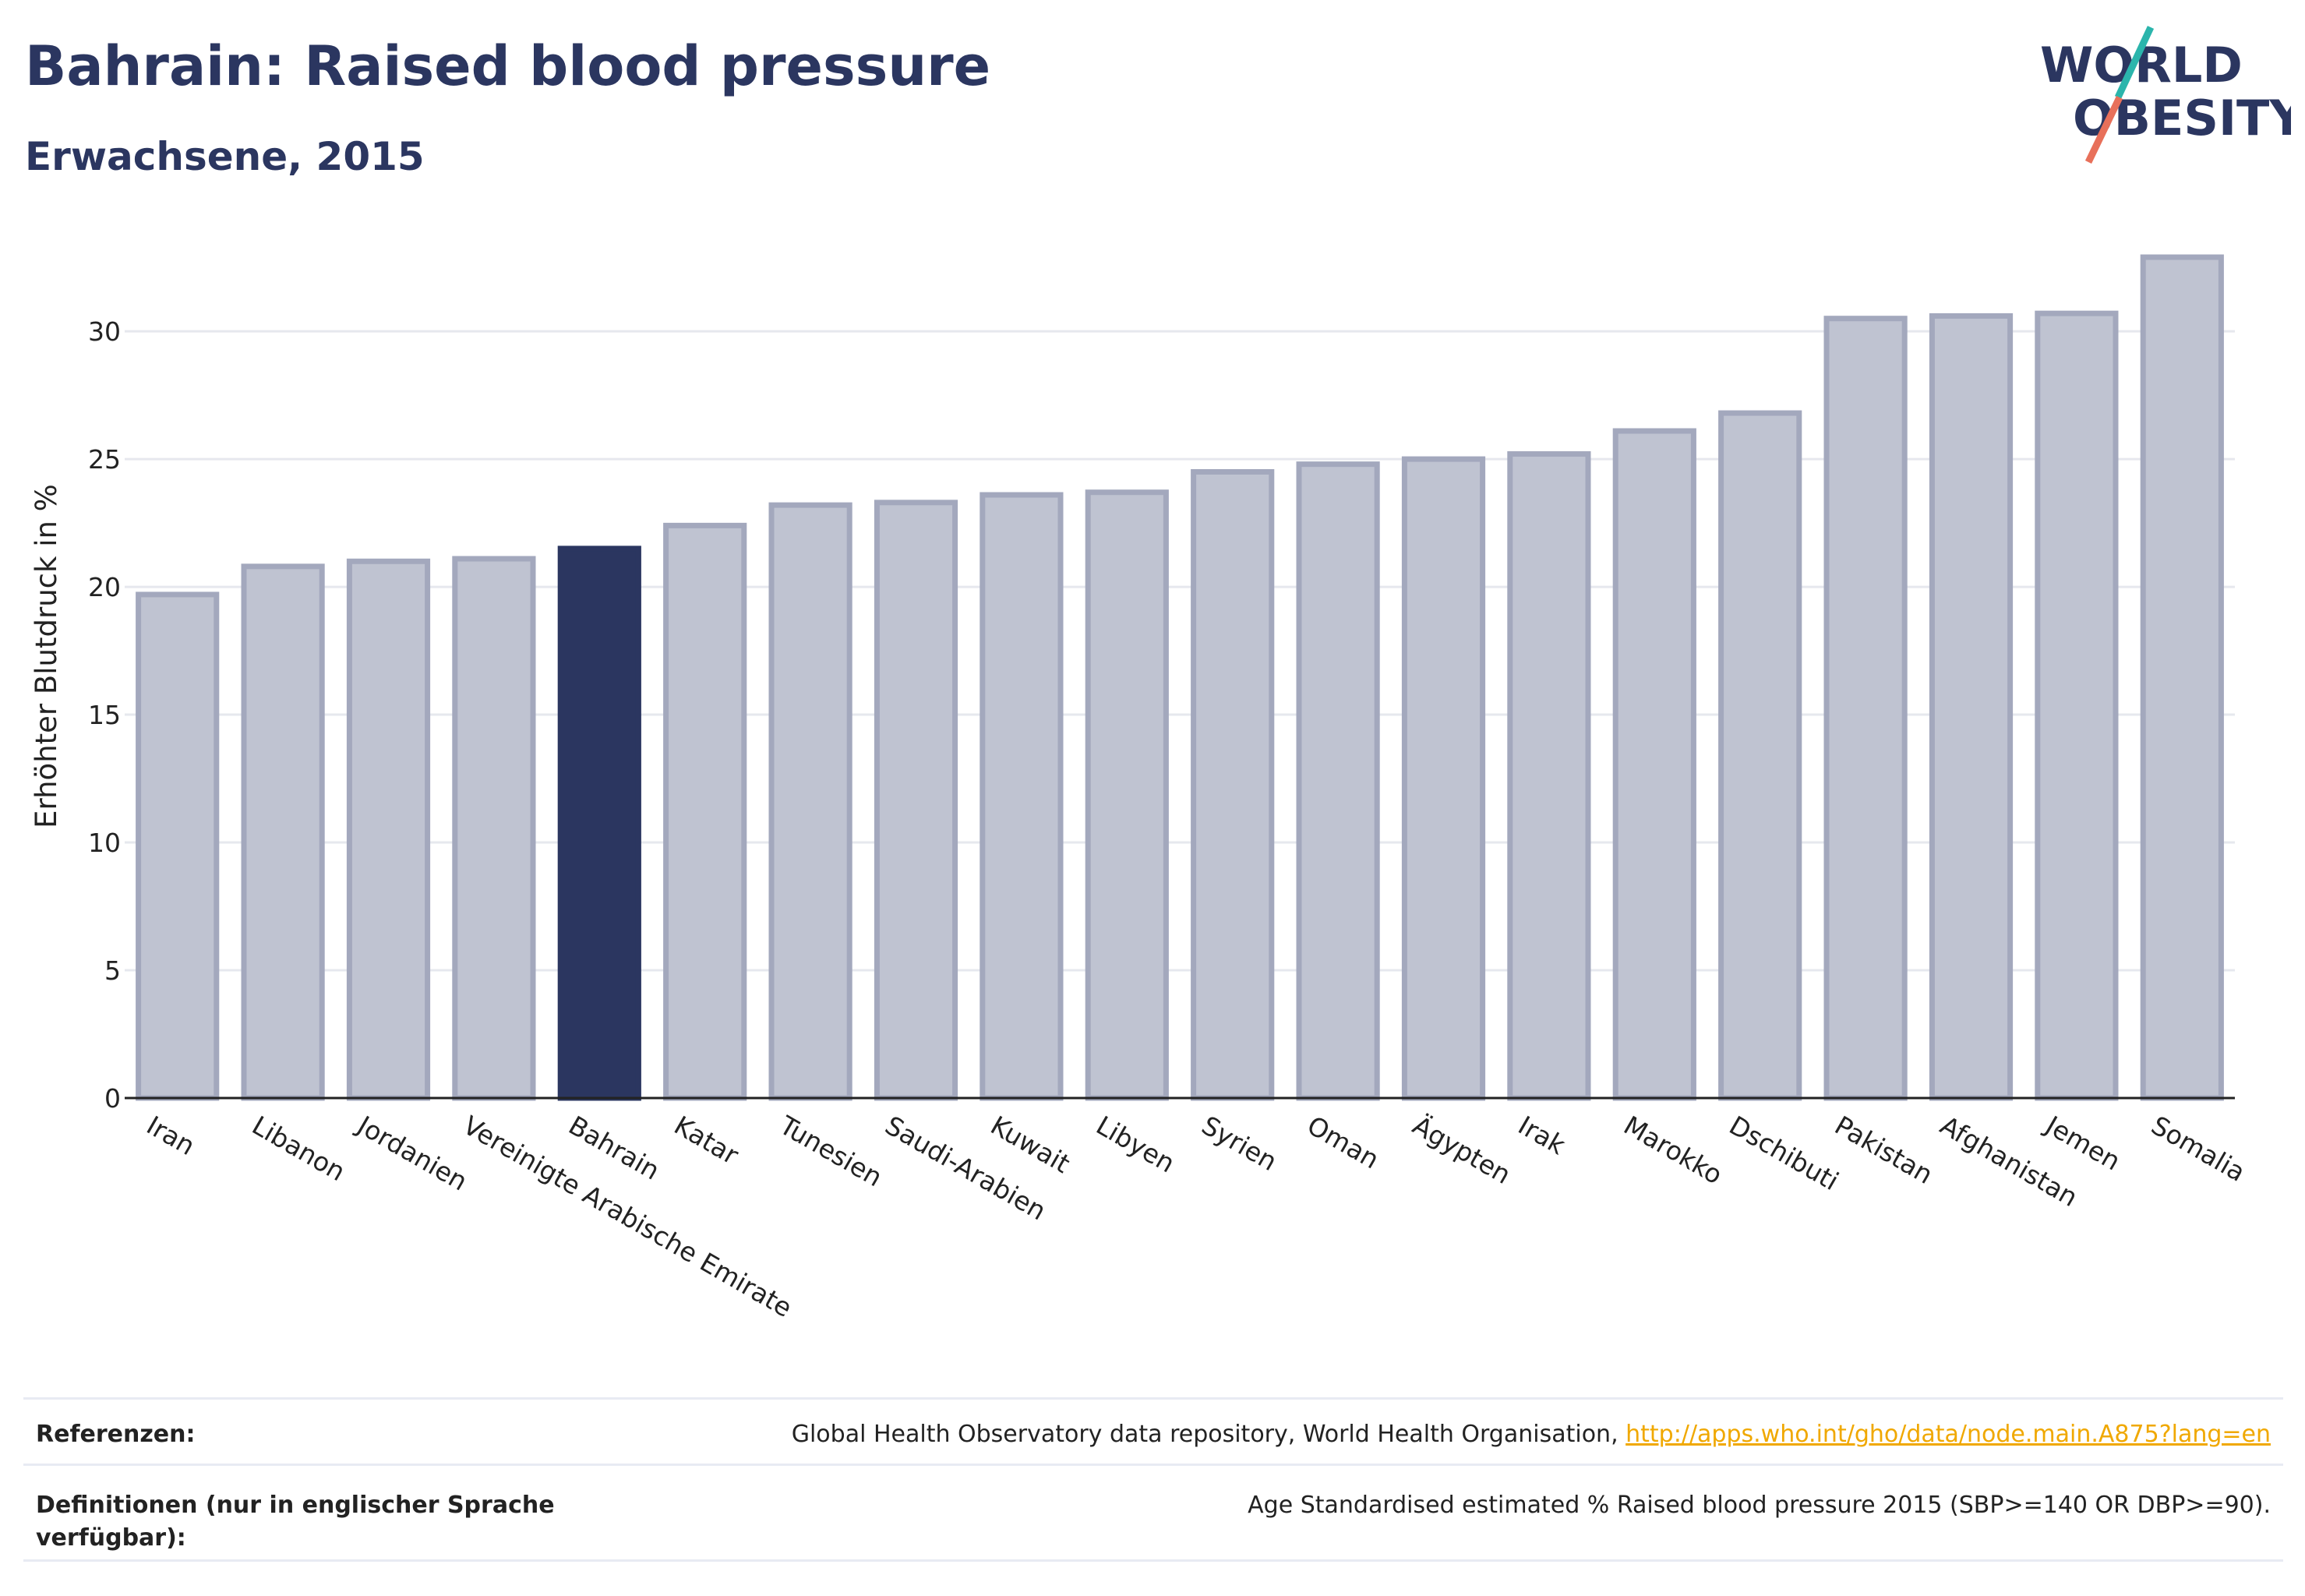 This screenshot has height=1596, width=2305. I want to click on x-tick-label: Ägypten, so click(1461, 1150).